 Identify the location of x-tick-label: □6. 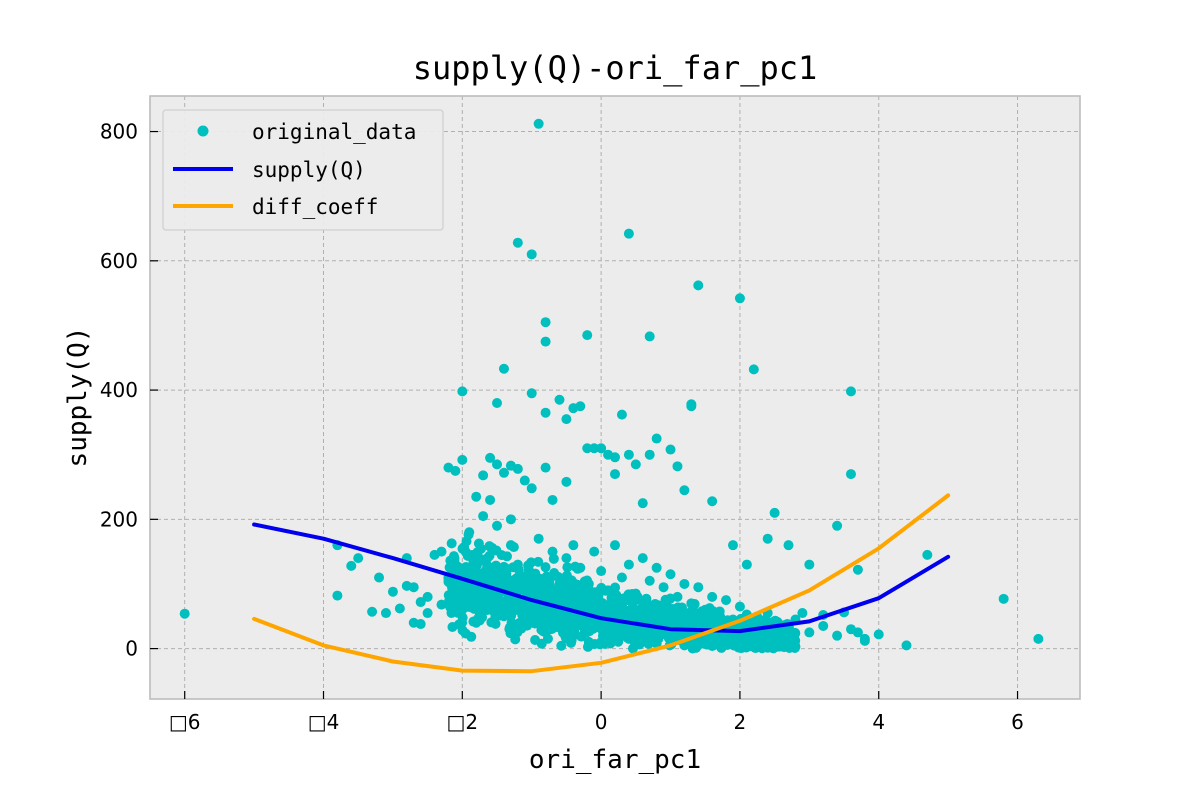
(185, 722).